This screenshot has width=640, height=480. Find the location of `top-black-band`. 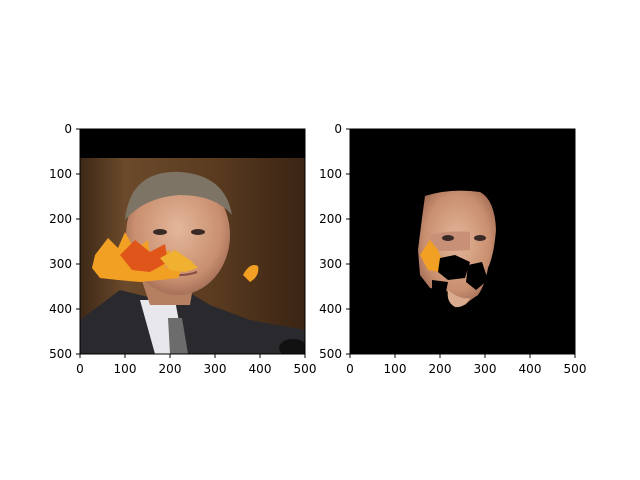

top-black-band is located at coordinates (192, 143).